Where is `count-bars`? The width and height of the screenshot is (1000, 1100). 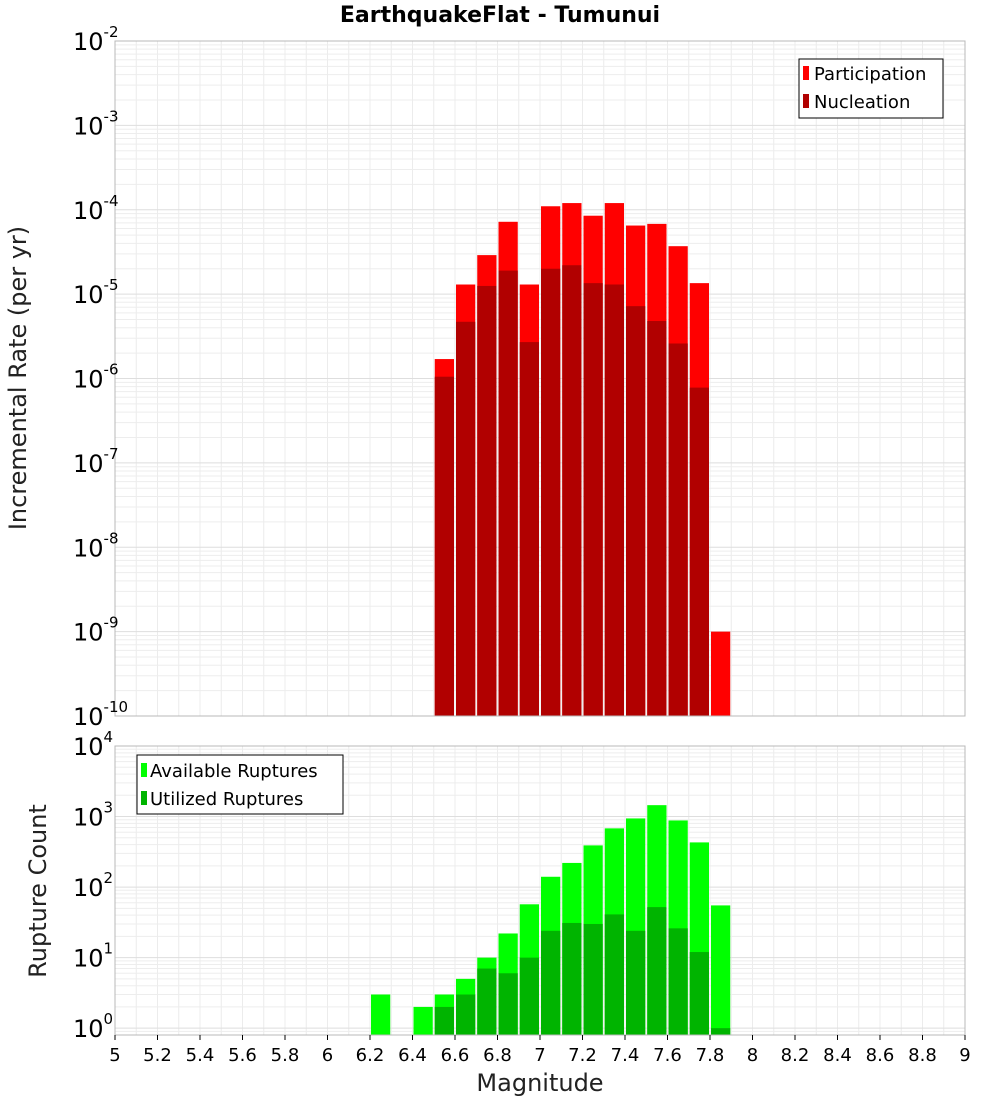 count-bars is located at coordinates (551, 920).